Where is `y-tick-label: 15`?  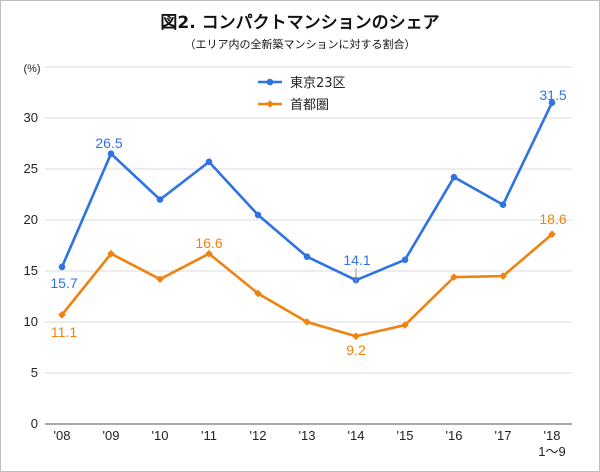
y-tick-label: 15 is located at coordinates (31, 270).